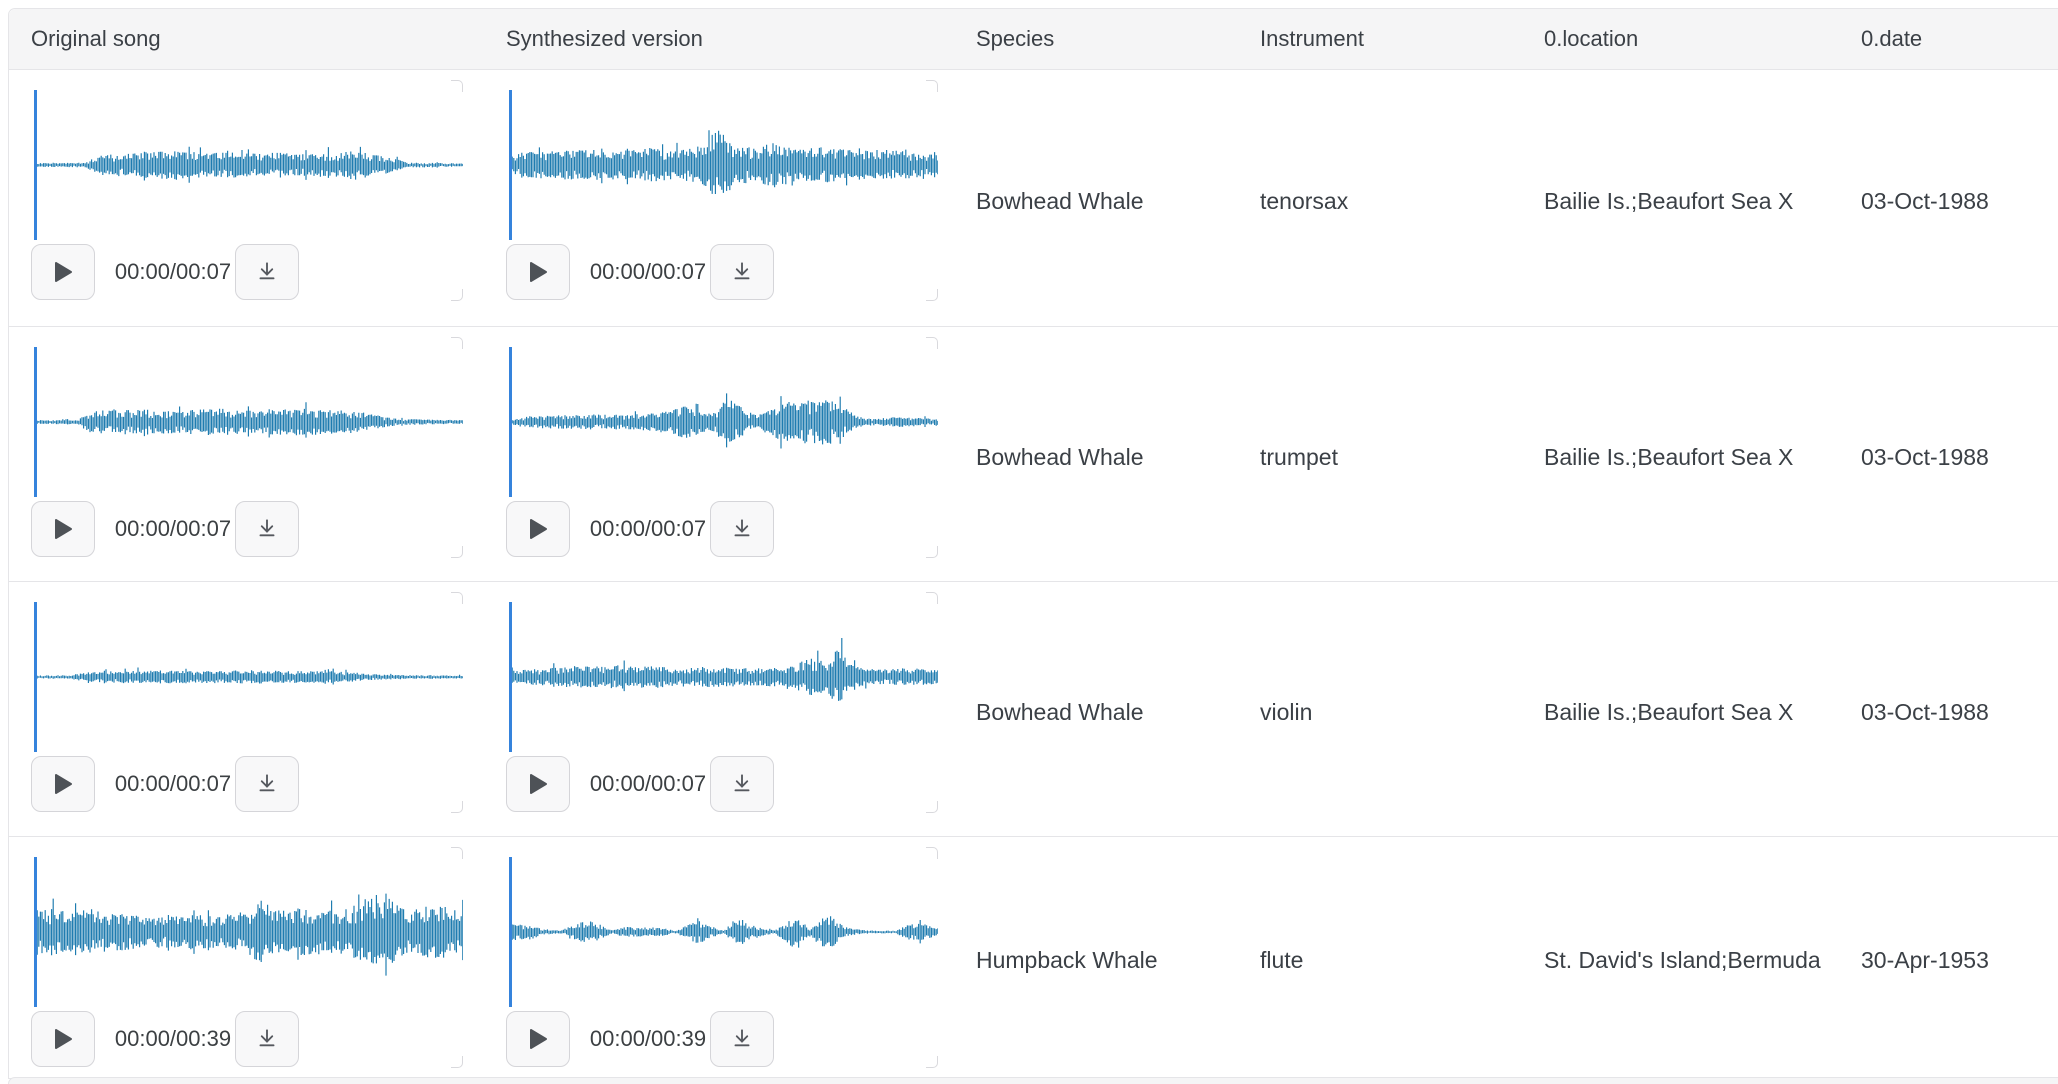 The height and width of the screenshot is (1084, 2058). What do you see at coordinates (1591, 38) in the screenshot?
I see `column-header-location: 0.location` at bounding box center [1591, 38].